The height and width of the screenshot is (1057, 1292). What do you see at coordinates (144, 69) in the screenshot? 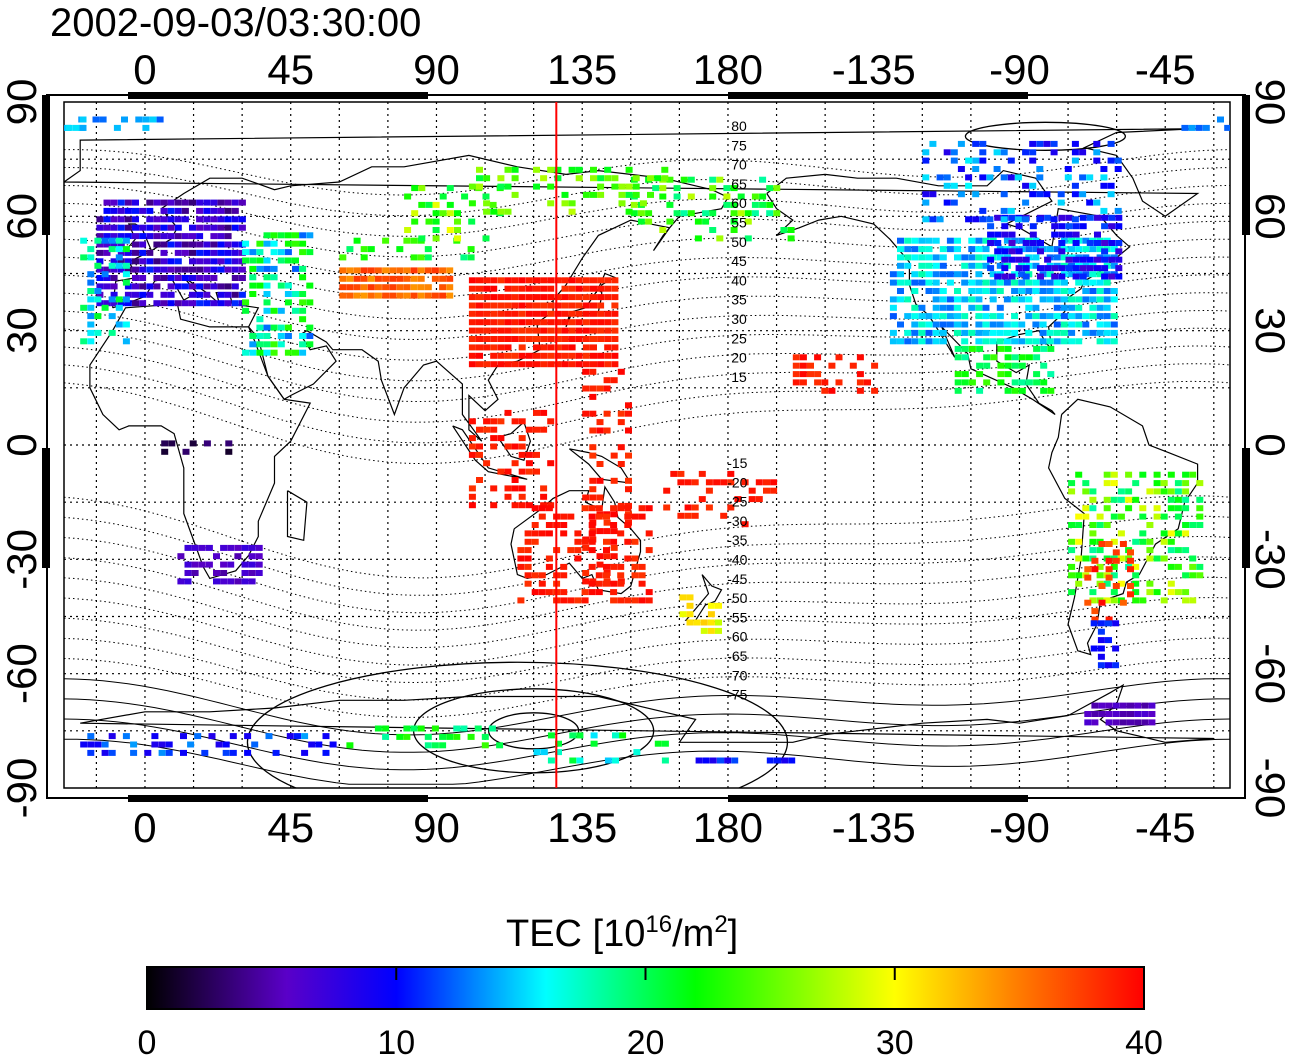
I see `top-axis-tick-label: 0` at bounding box center [144, 69].